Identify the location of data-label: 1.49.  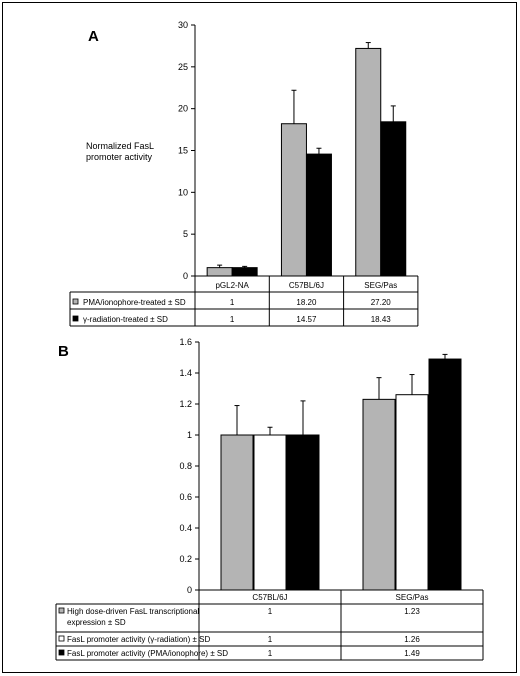
(412, 653).